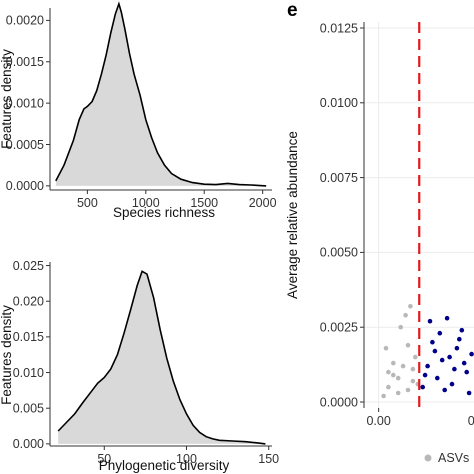 This screenshot has height=474, width=474. Describe the element at coordinates (339, 253) in the screenshot. I see `y-tick-label: 0.0050` at that location.